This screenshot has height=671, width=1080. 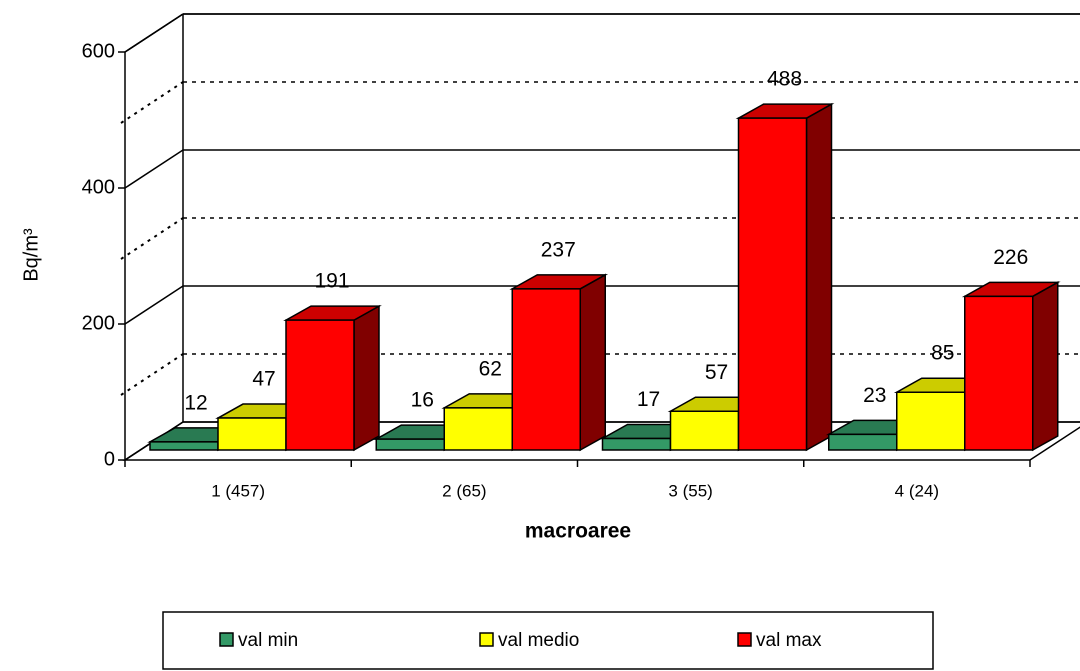 I want to click on legend-label: val medio, so click(x=538, y=640).